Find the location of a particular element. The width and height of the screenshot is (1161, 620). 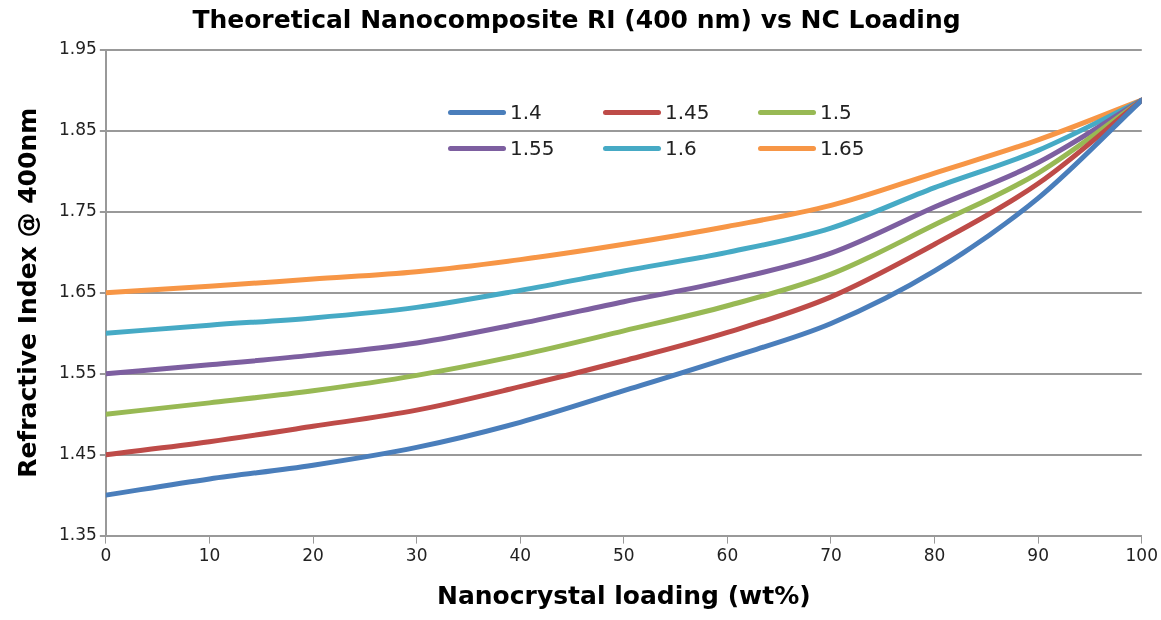

x-tick-label: 50 is located at coordinates (623, 555).